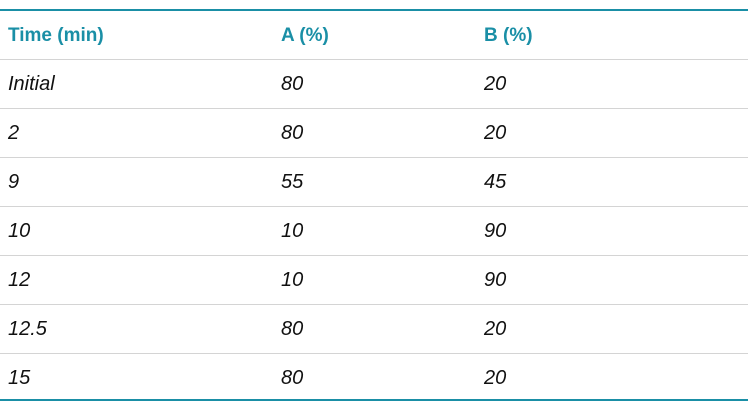  I want to click on header-b: B (%), so click(508, 35).